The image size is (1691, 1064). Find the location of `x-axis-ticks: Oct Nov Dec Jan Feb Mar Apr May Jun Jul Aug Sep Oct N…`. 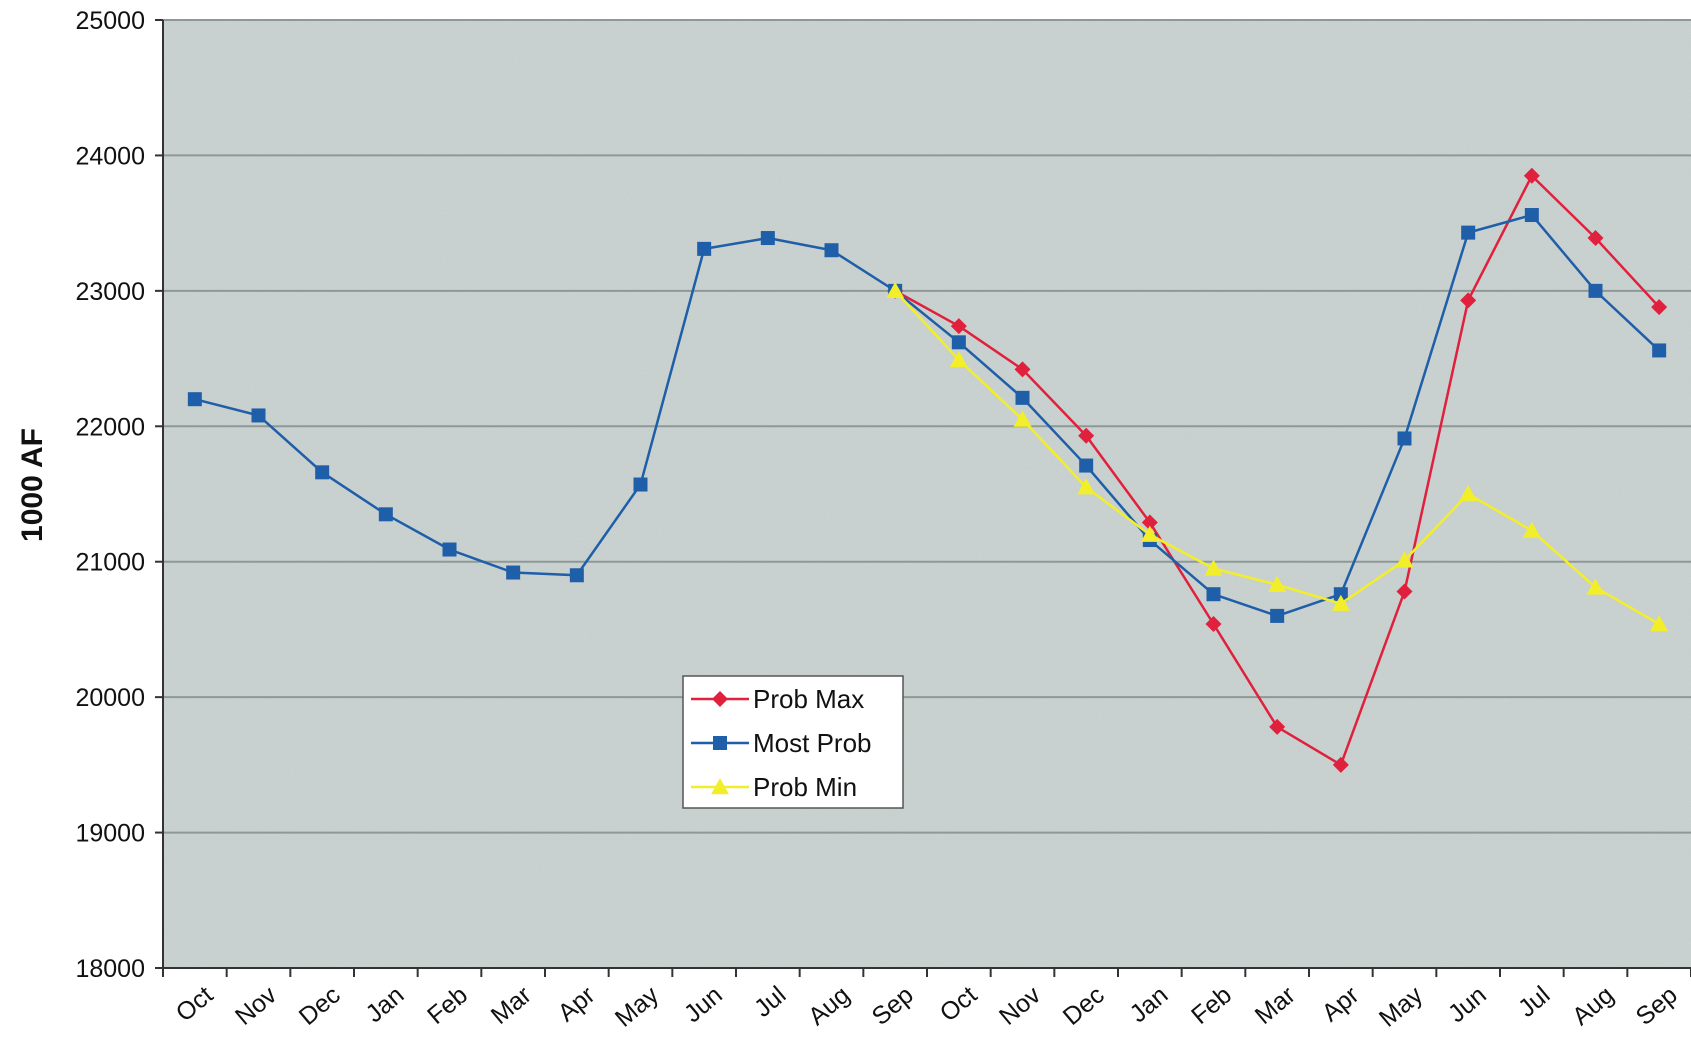

x-axis-ticks: Oct Nov Dec Jan Feb Mar Apr May Jun Jul Aug Sep Oct N… is located at coordinates (926, 1000).